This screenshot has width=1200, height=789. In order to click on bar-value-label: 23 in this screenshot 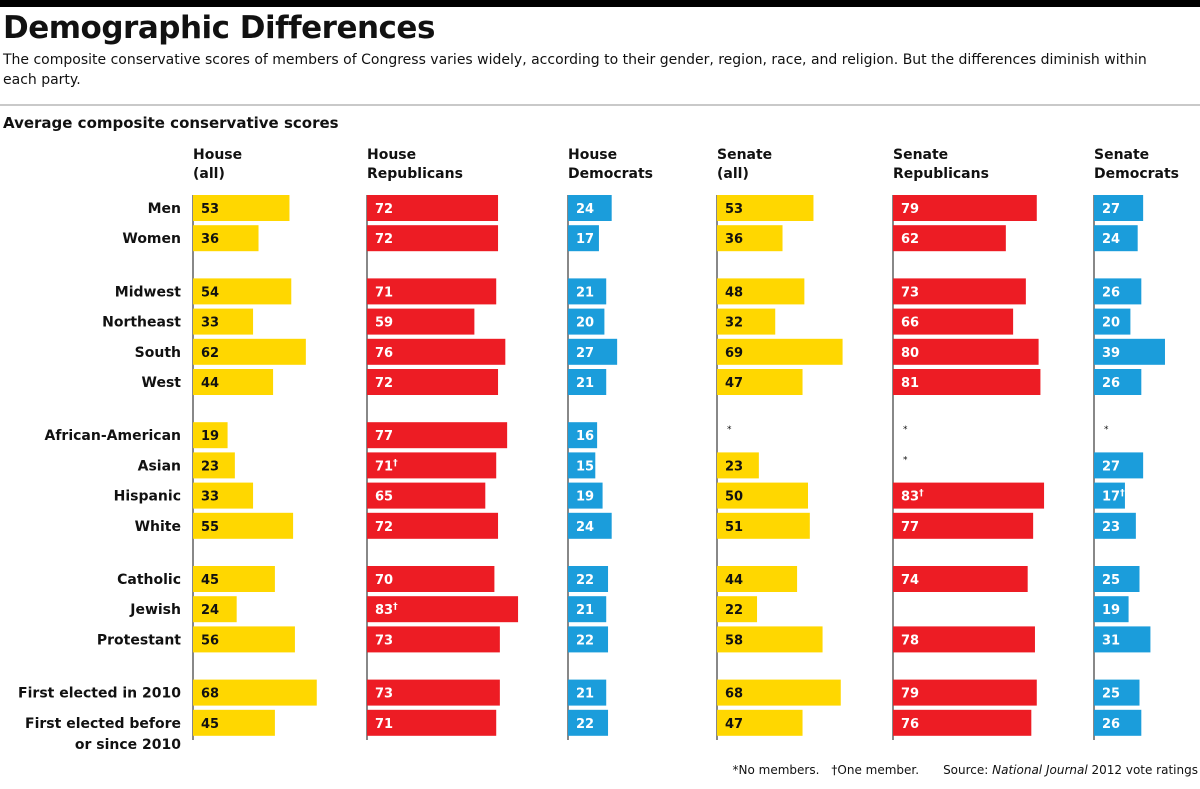, I will do `click(210, 466)`.